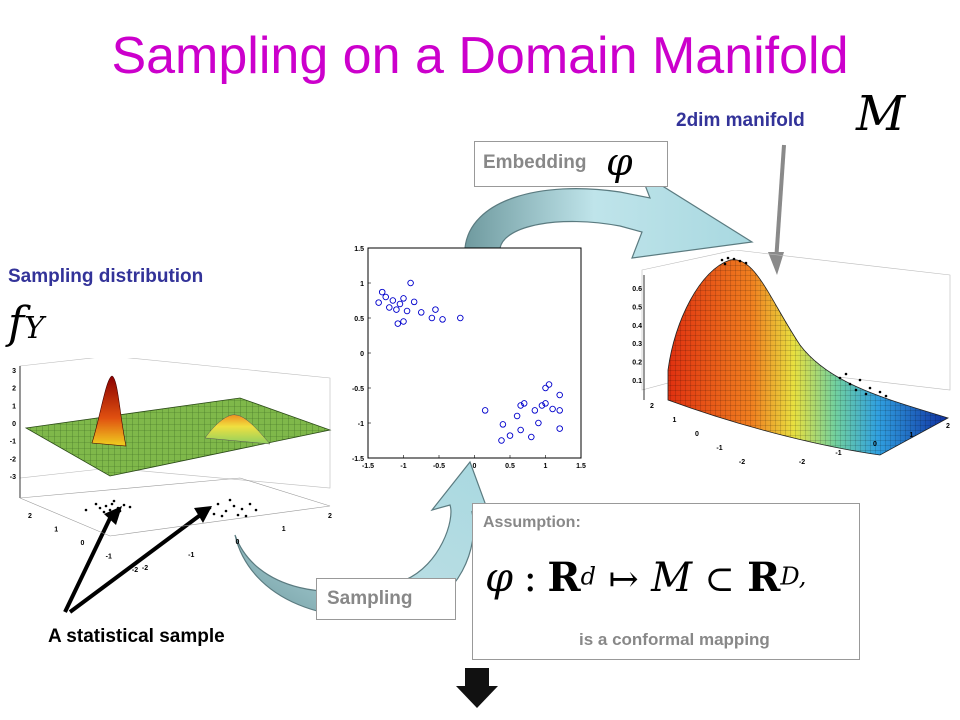 This screenshot has width=960, height=720. What do you see at coordinates (535, 162) in the screenshot?
I see `embedding-label: Embedding` at bounding box center [535, 162].